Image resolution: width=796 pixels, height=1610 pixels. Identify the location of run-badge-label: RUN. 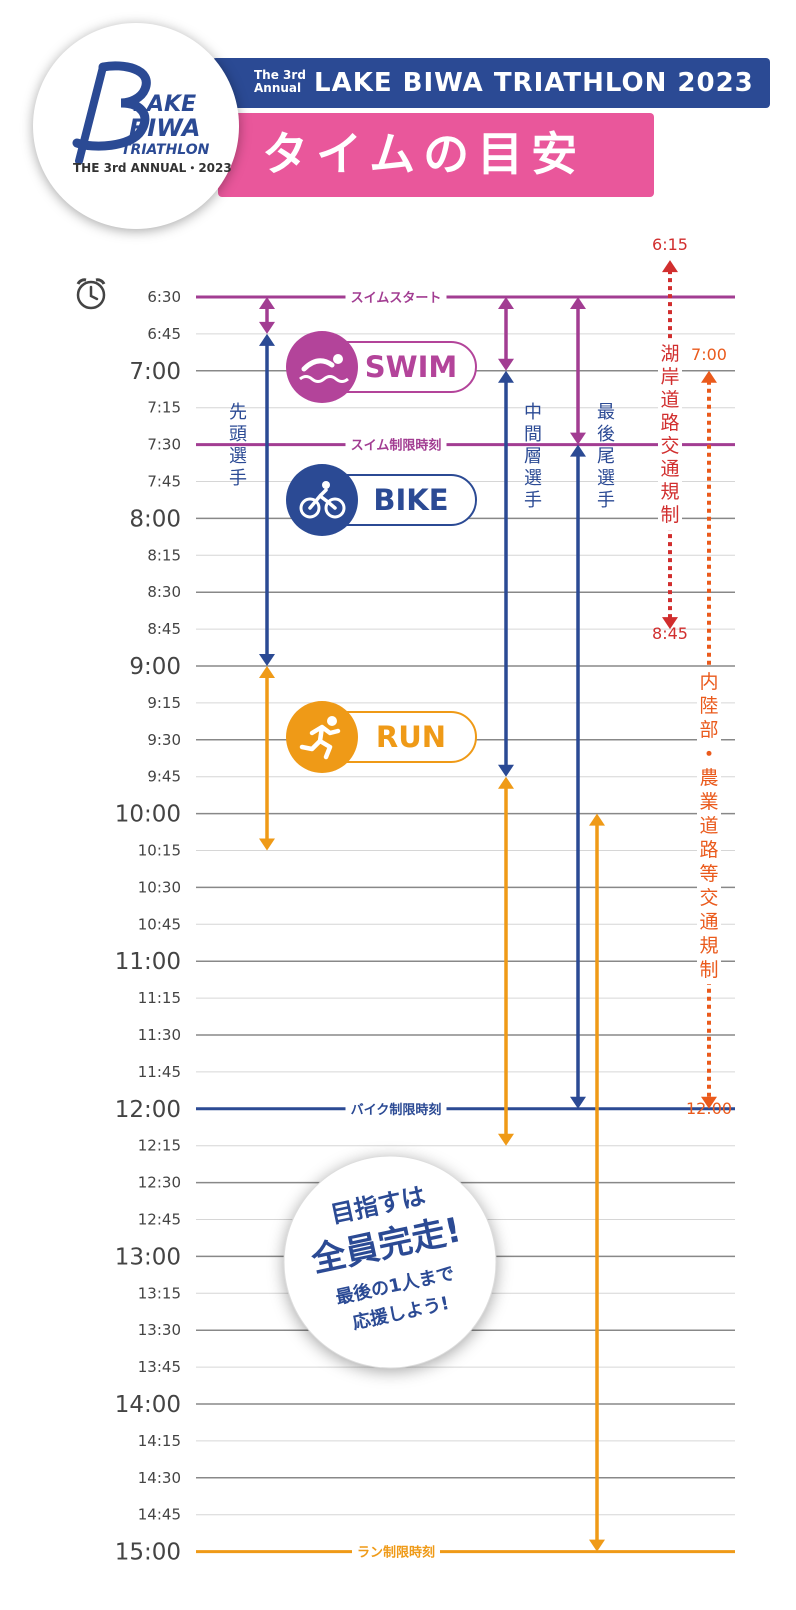
(411, 737).